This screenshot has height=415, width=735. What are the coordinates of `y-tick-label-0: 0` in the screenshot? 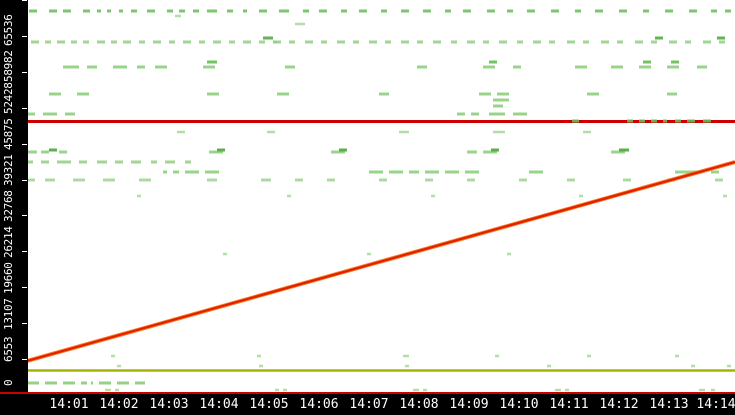 It's located at (8, 382).